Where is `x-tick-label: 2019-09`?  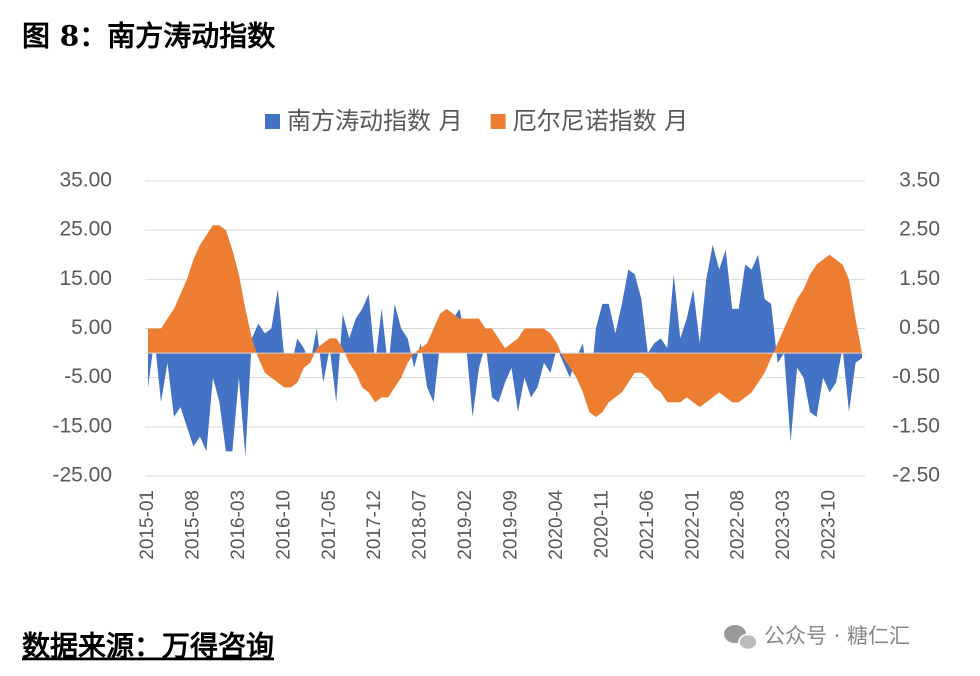 x-tick-label: 2019-09 is located at coordinates (511, 525).